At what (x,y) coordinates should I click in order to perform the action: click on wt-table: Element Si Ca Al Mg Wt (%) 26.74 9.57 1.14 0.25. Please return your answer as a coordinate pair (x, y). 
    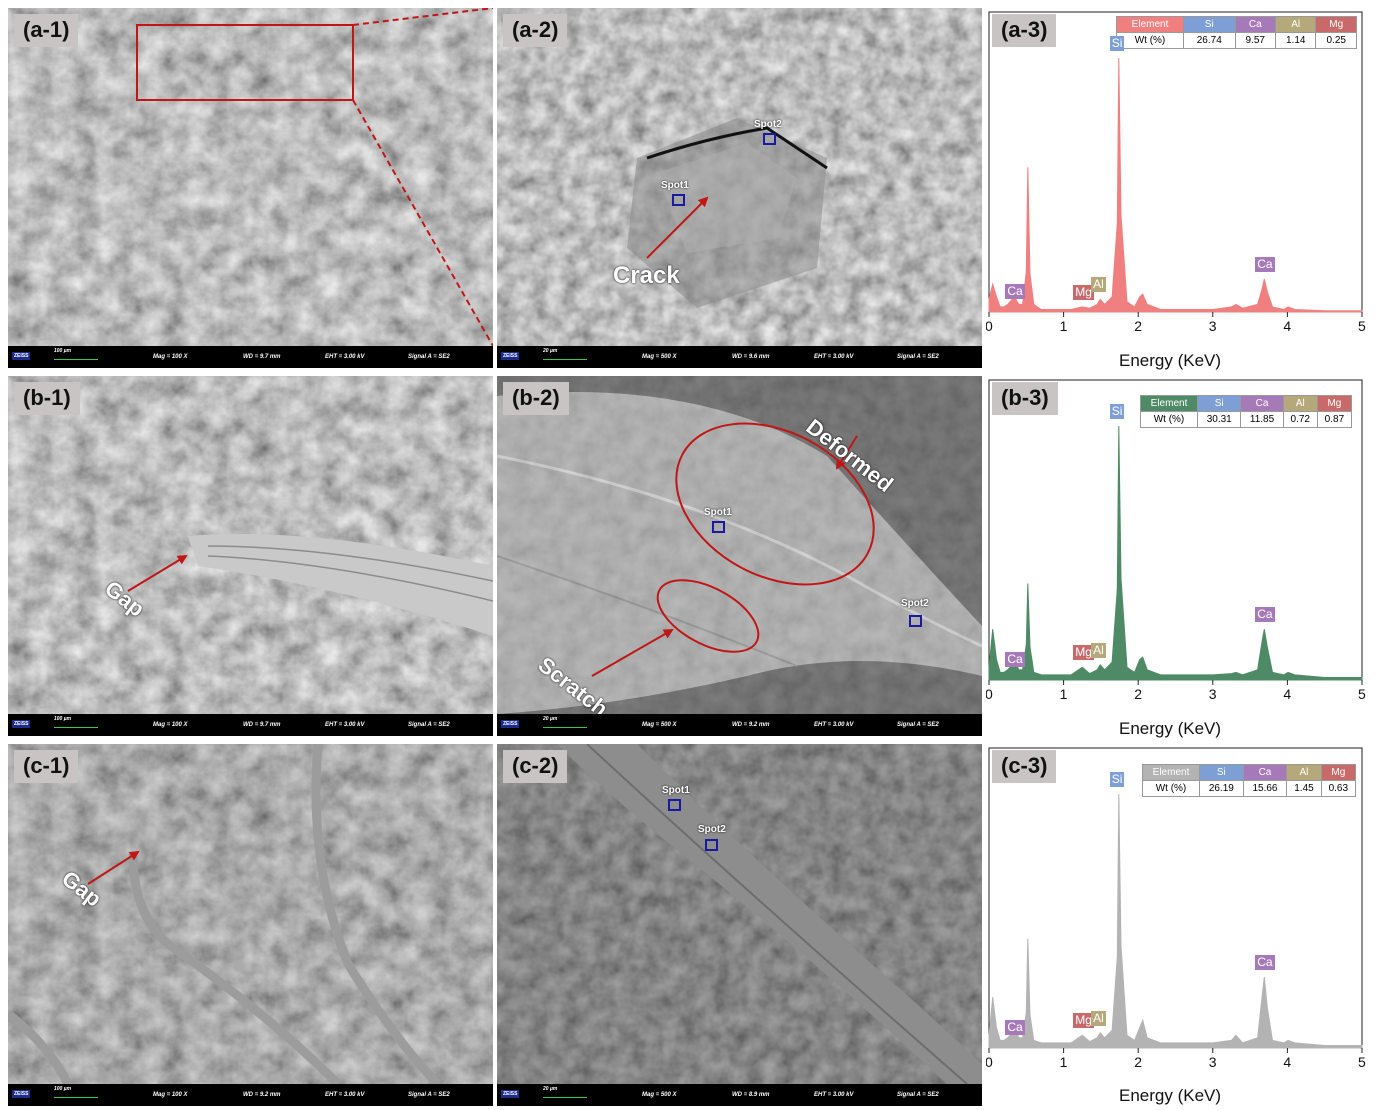
    Looking at the image, I should click on (1236, 32).